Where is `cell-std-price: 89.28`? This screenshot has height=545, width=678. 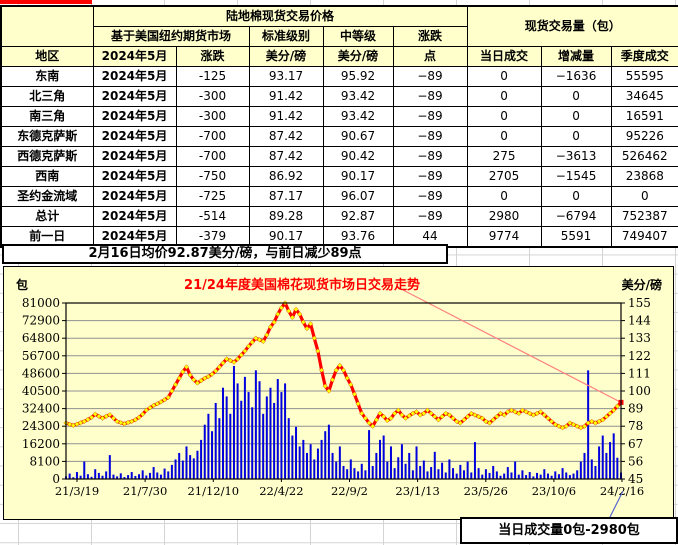
cell-std-price: 89.28 is located at coordinates (286, 216).